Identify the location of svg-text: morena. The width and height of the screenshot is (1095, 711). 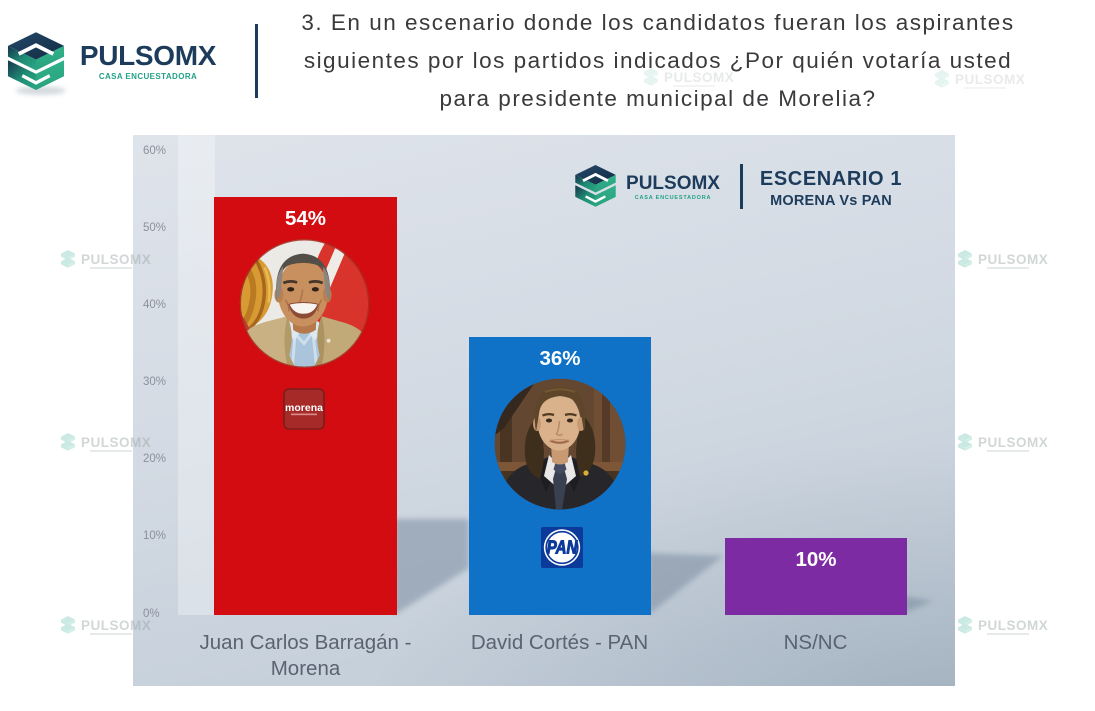
(304, 408).